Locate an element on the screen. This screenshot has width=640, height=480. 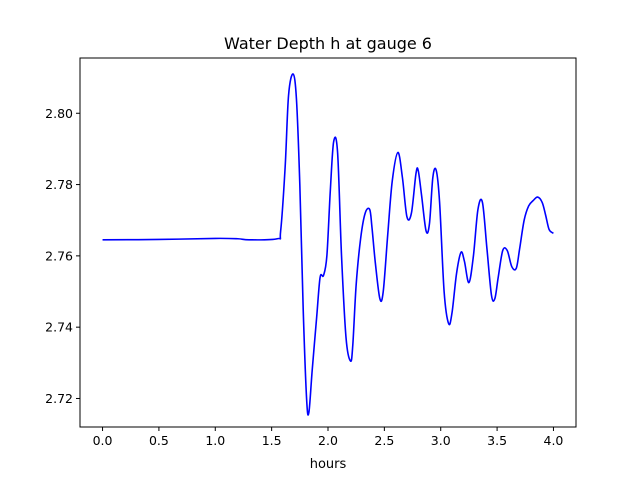
x-tick-label: 0.0 is located at coordinates (103, 440).